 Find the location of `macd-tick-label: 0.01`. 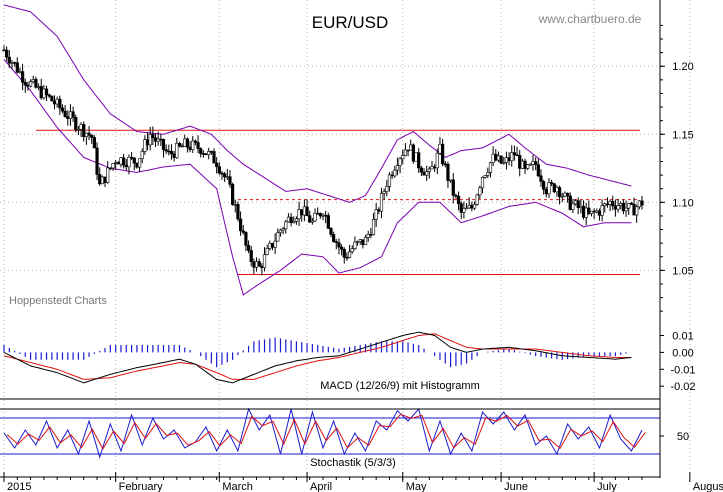

macd-tick-label: 0.01 is located at coordinates (682, 337).